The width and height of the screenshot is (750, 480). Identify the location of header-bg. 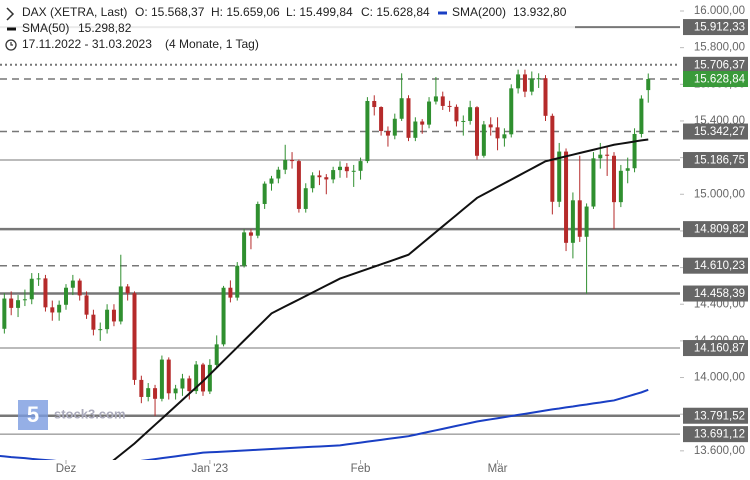
(287, 28).